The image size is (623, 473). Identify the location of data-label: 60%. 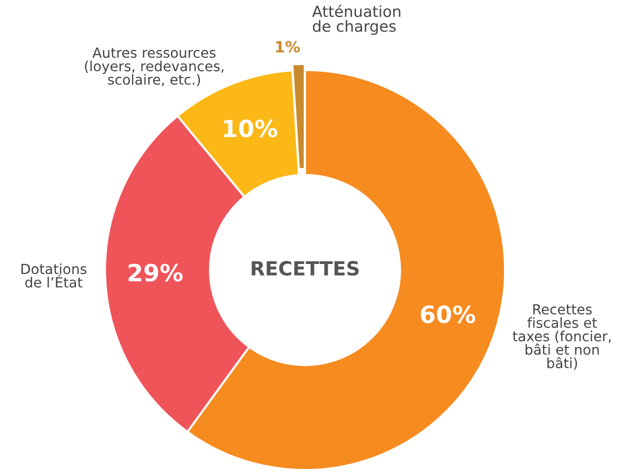
(448, 314).